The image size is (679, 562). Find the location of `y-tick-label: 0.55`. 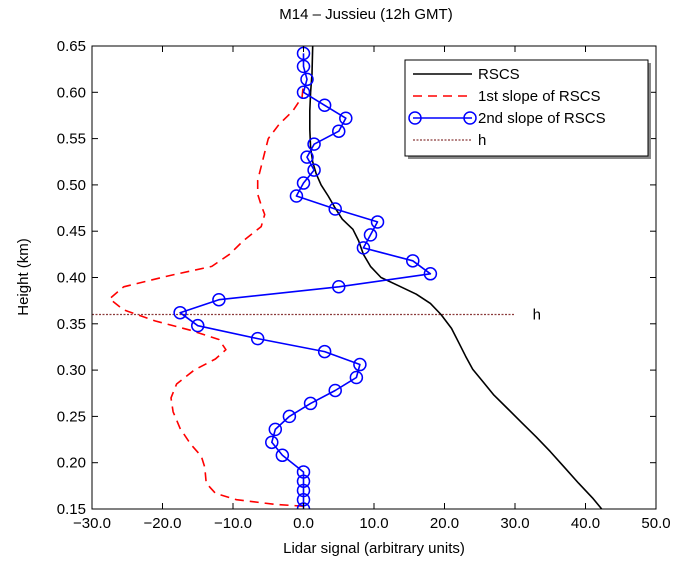

y-tick-label: 0.55 is located at coordinates (71, 139).